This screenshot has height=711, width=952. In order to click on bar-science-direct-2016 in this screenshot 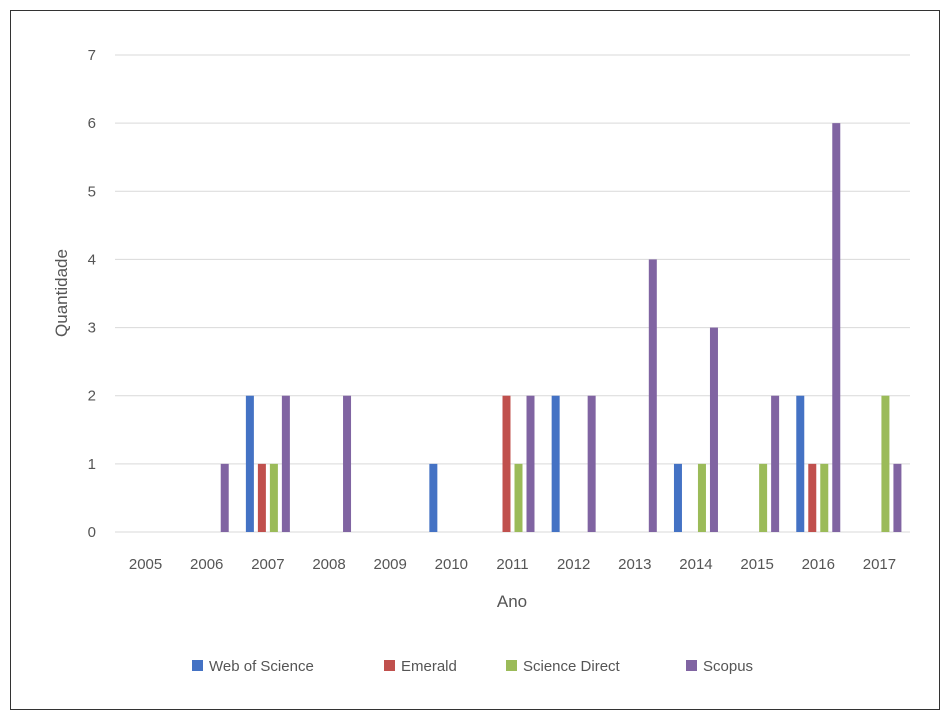, I will do `click(824, 497)`.